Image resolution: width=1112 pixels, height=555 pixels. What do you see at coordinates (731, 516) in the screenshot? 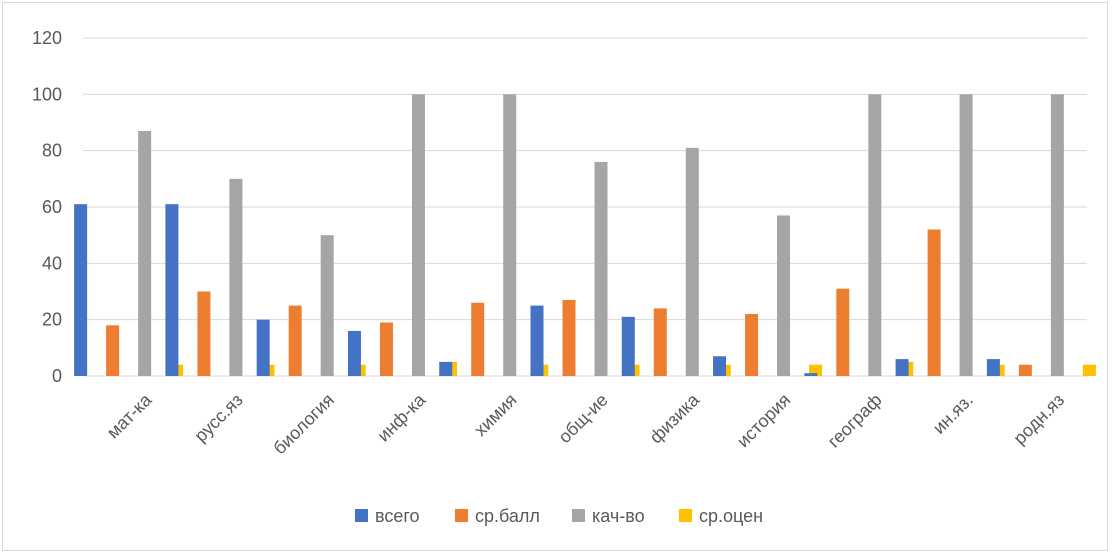
I see `legend-label: ср.оцен` at bounding box center [731, 516].